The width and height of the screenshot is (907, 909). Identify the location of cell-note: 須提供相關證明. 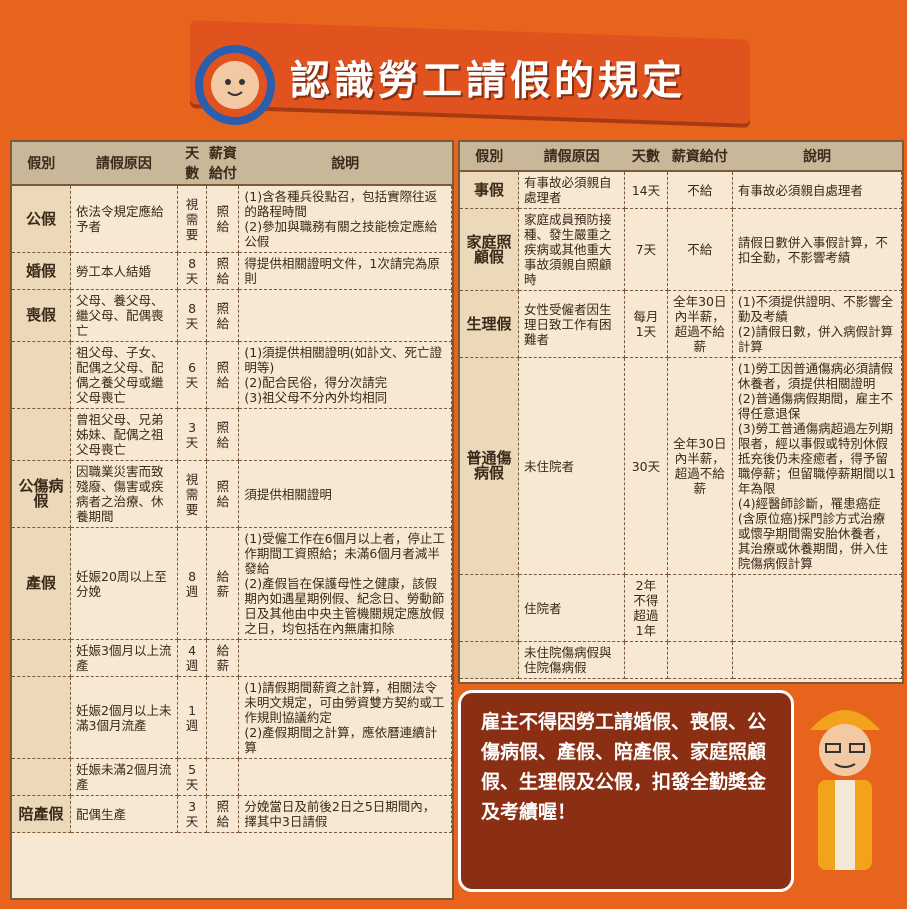
(345, 494).